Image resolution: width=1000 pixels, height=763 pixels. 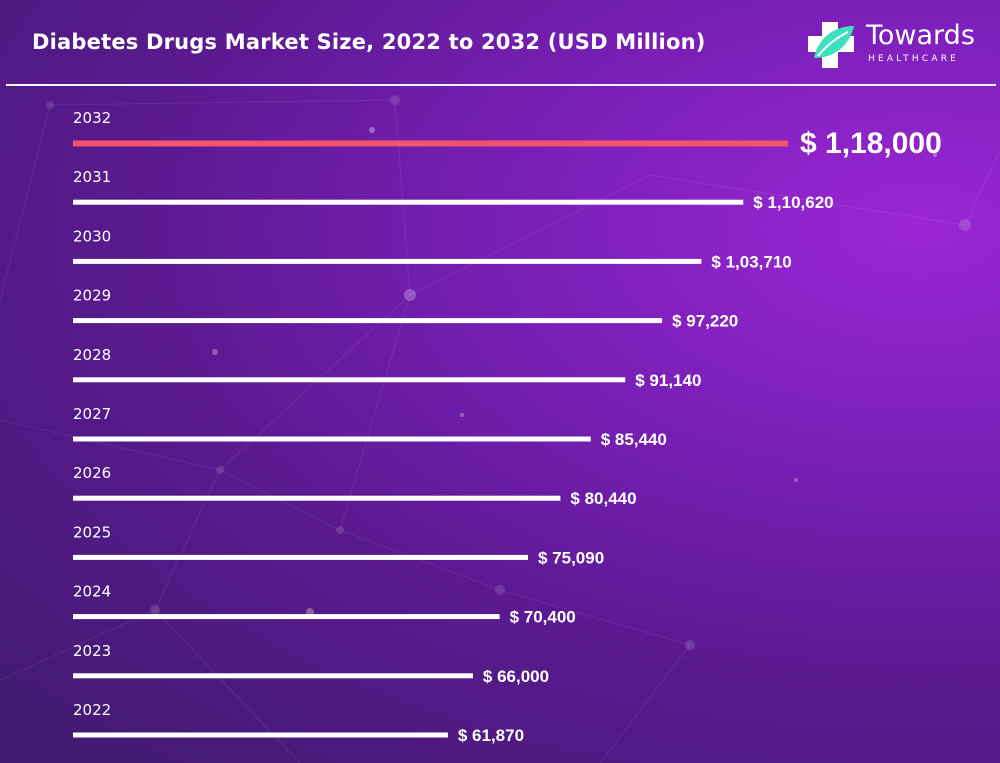 What do you see at coordinates (603, 498) in the screenshot?
I see `value-label: $ 80,440` at bounding box center [603, 498].